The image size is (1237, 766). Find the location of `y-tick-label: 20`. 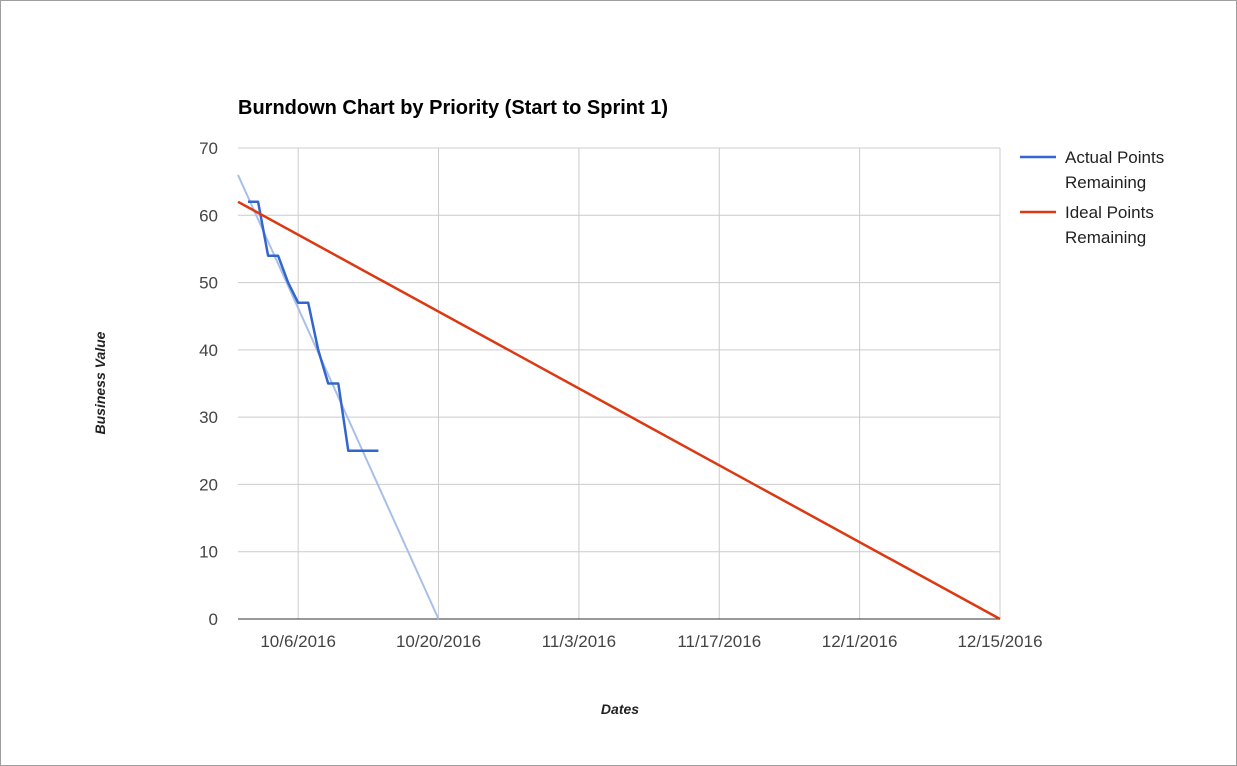

y-tick-label: 20 is located at coordinates (208, 484).